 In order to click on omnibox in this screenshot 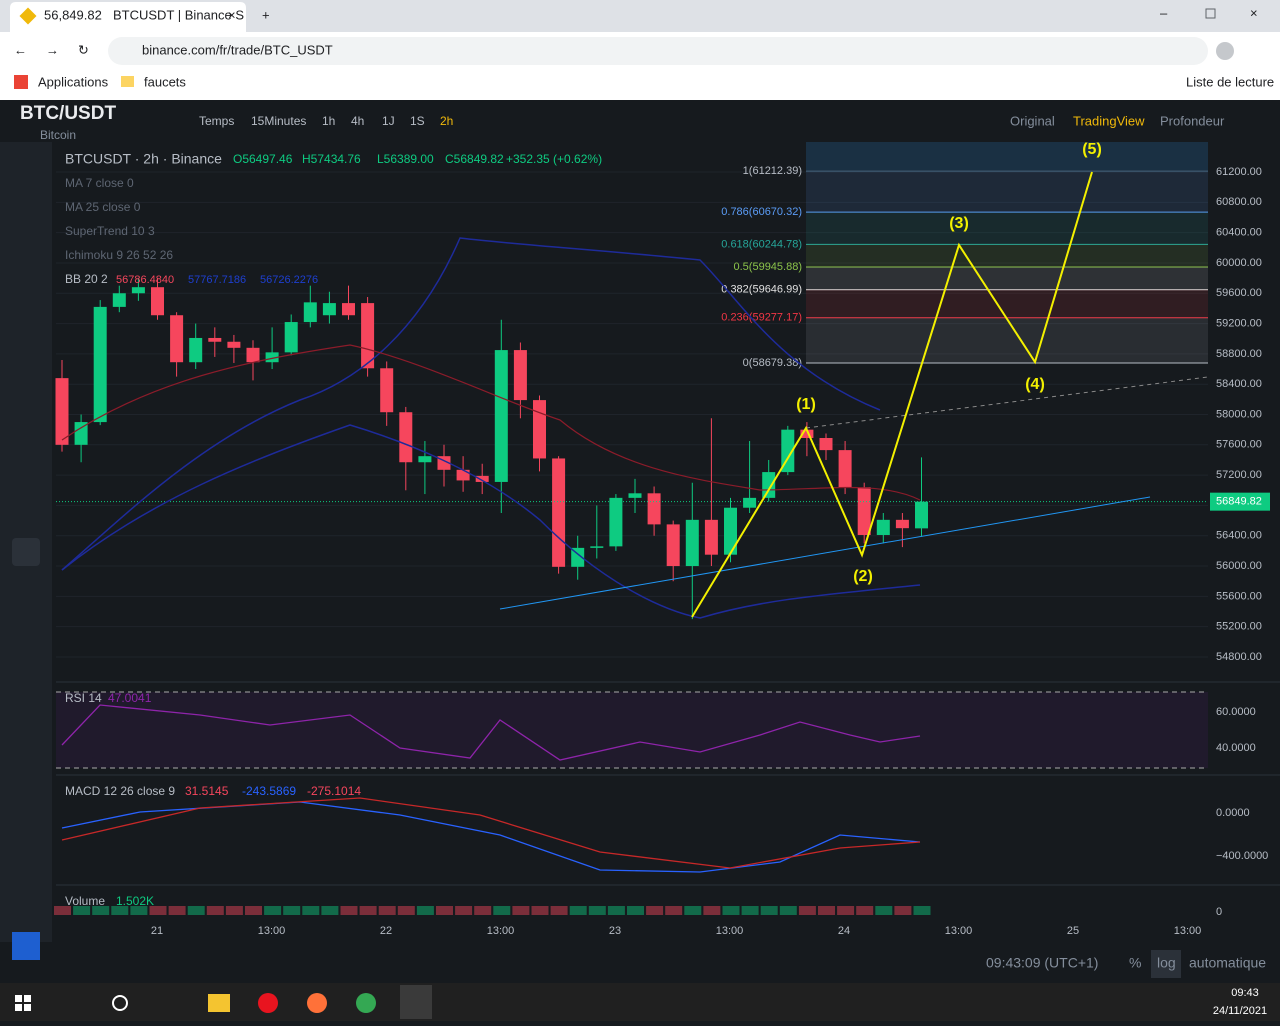, I will do `click(658, 51)`.